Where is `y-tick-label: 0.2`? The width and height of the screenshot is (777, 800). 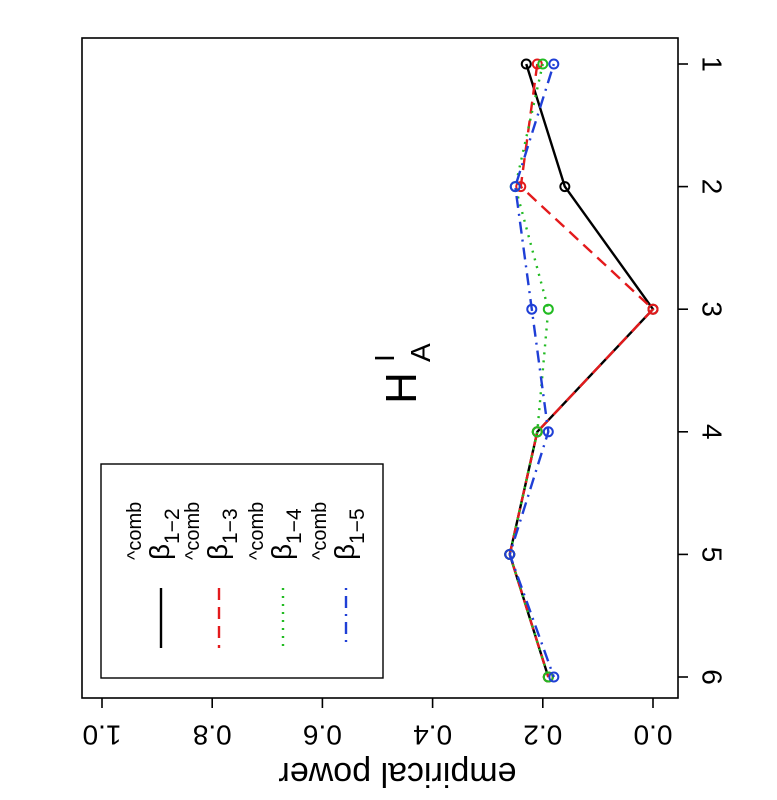 y-tick-label: 0.2 is located at coordinates (542, 735).